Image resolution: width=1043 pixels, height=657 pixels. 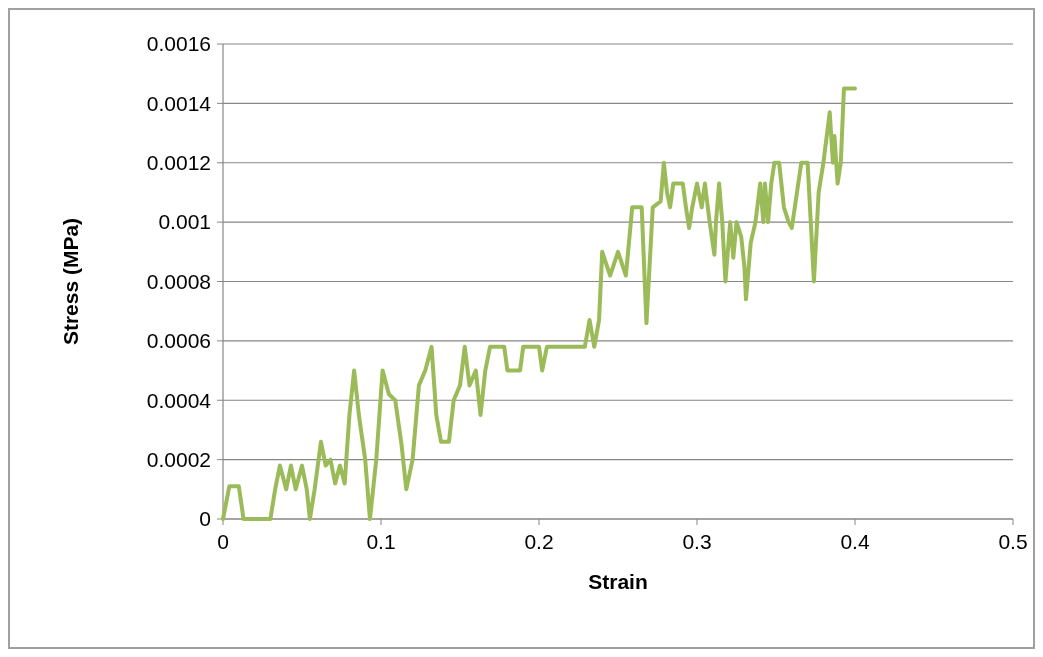 I want to click on y-axis-title: Stress (MPa), so click(x=70, y=281).